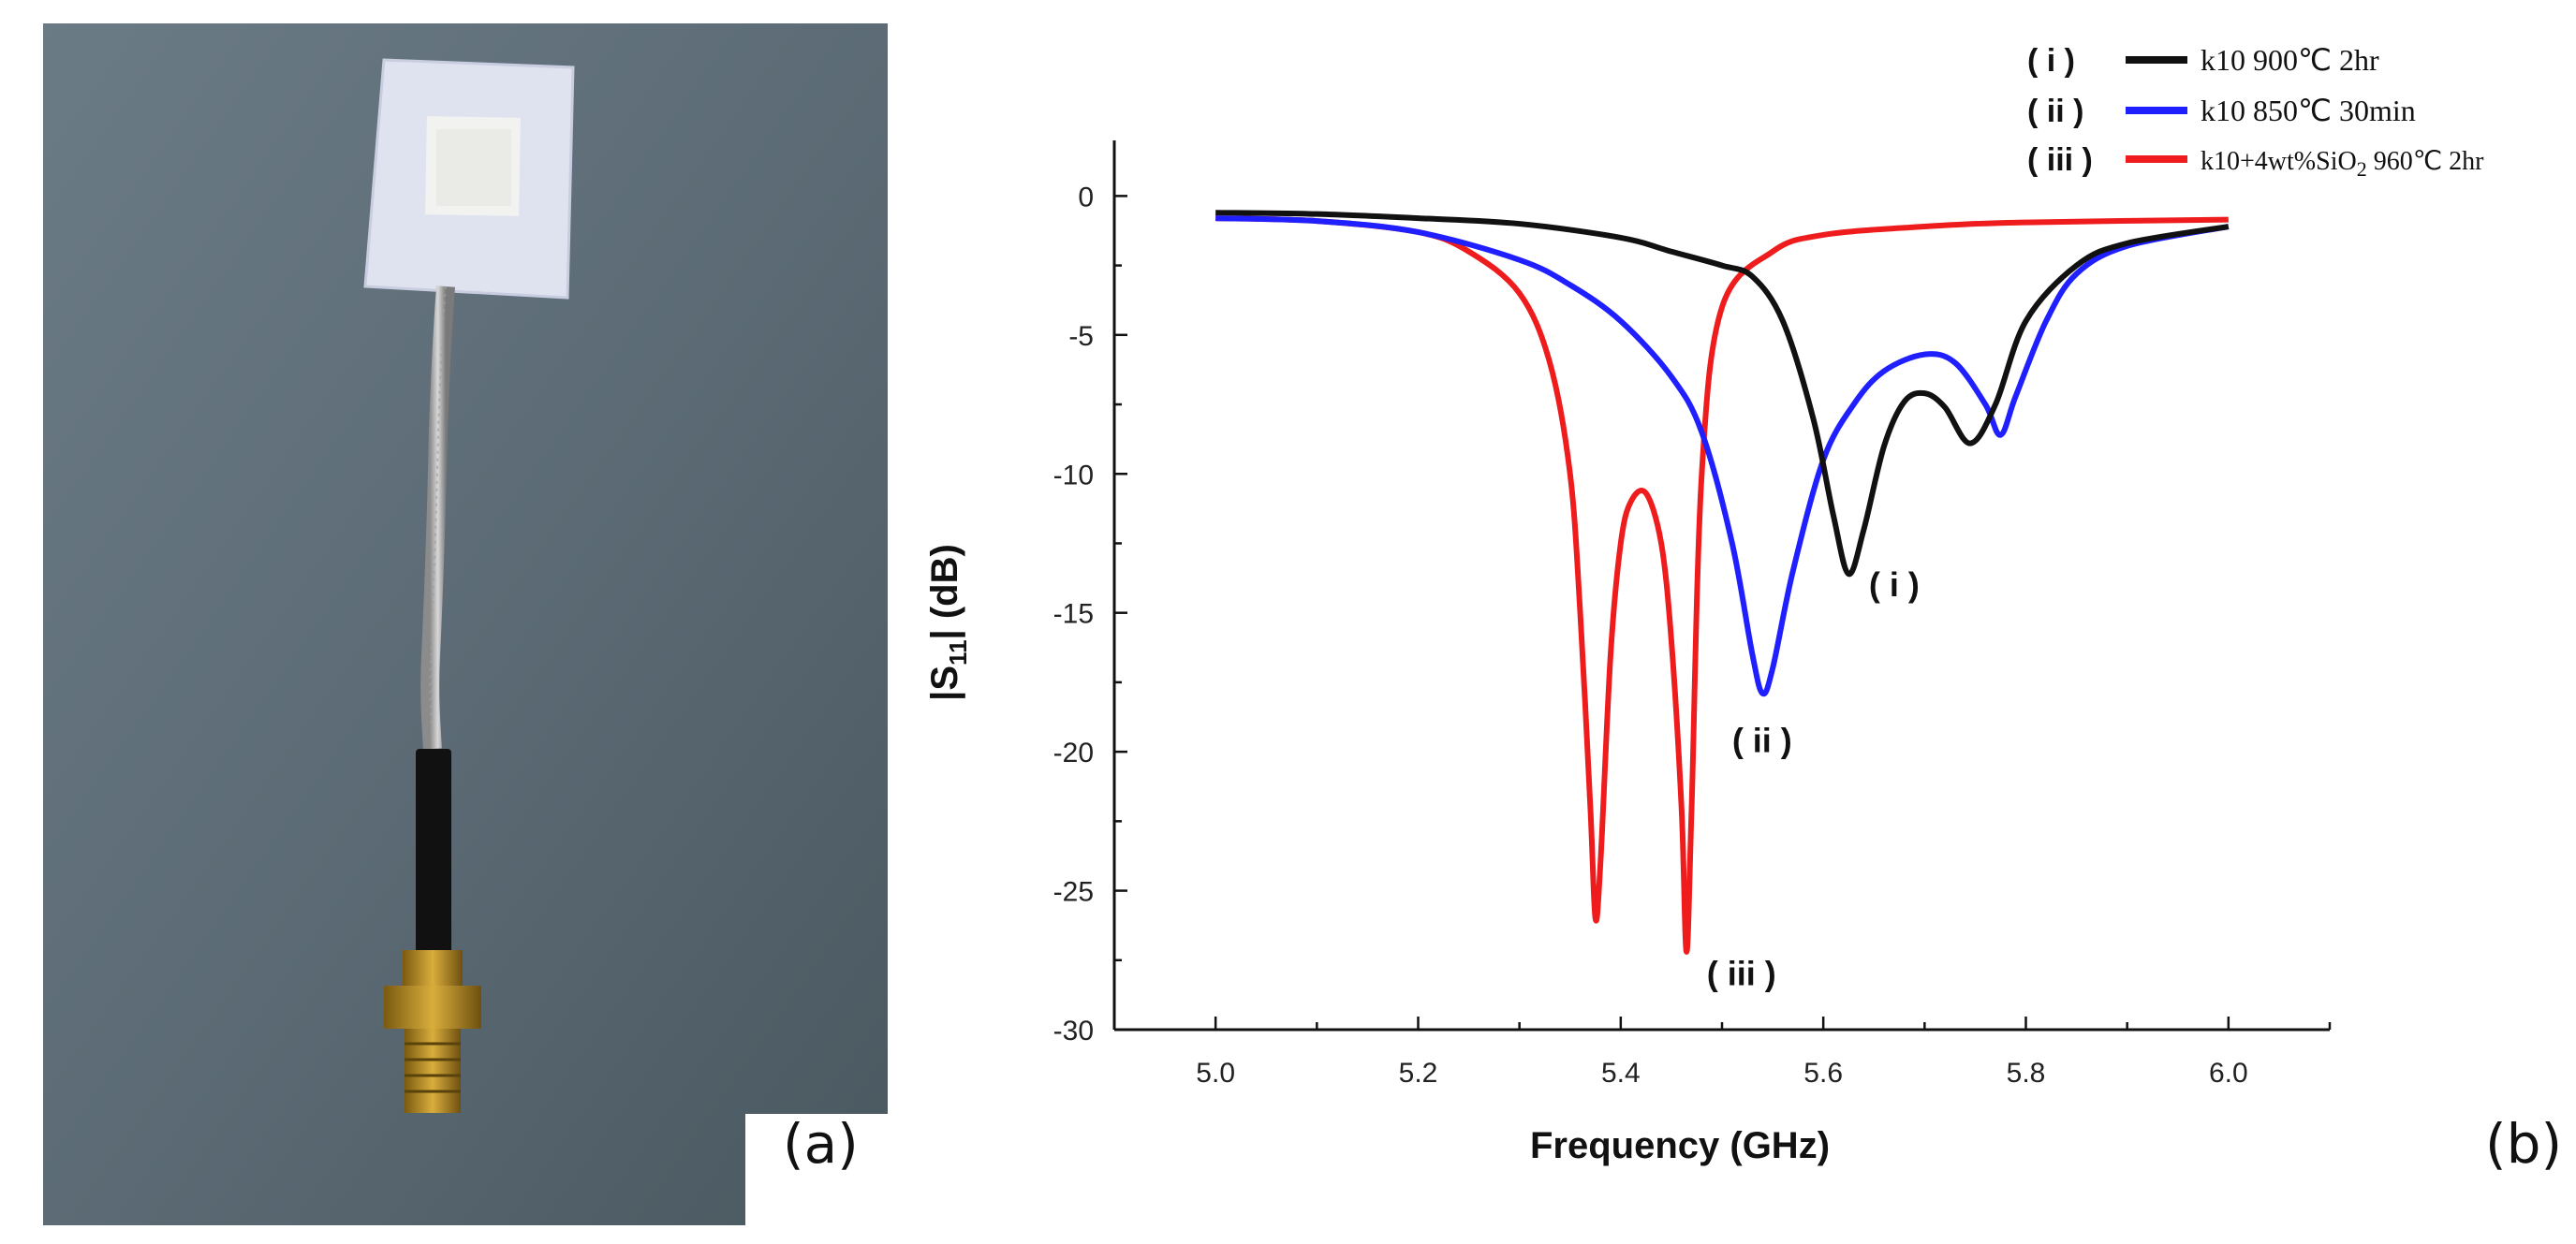 This screenshot has height=1244, width=2576. I want to click on x-tick-label: 5.0, so click(1215, 1073).